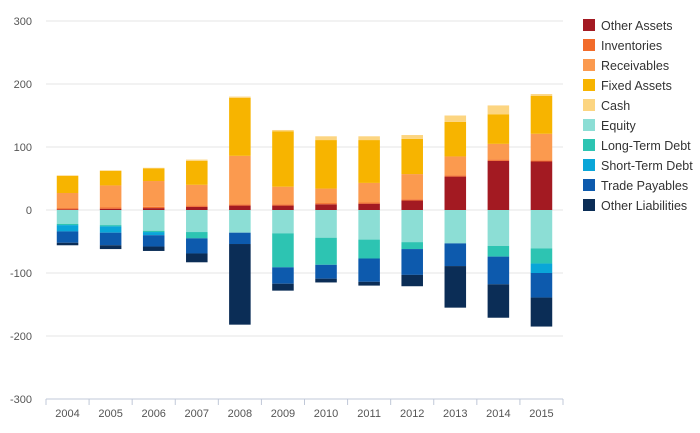  I want to click on x-tick-label: 2004, so click(67, 414).